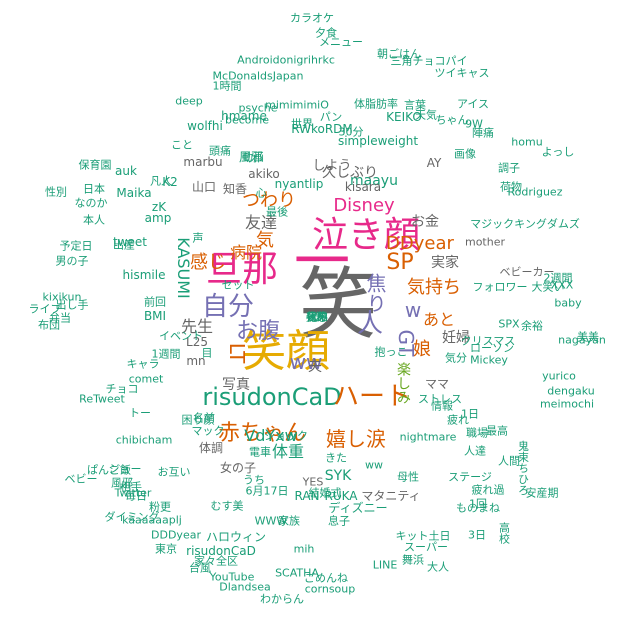  What do you see at coordinates (351, 132) in the screenshot?
I see `cloud-word: 30分` at bounding box center [351, 132].